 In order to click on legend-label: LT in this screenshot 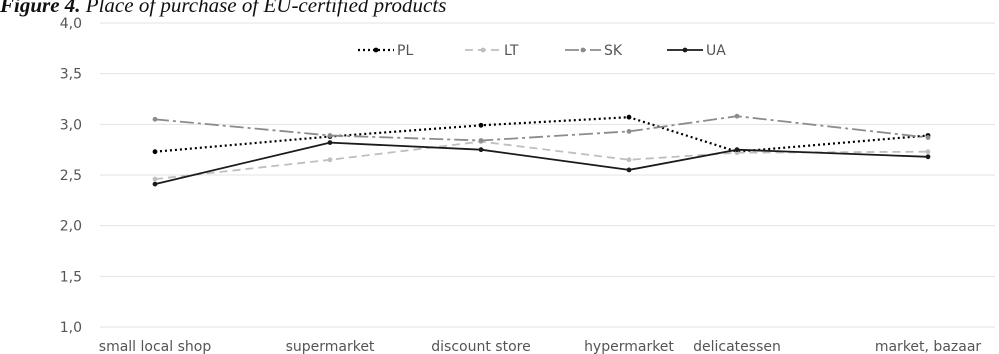, I will do `click(511, 51)`.